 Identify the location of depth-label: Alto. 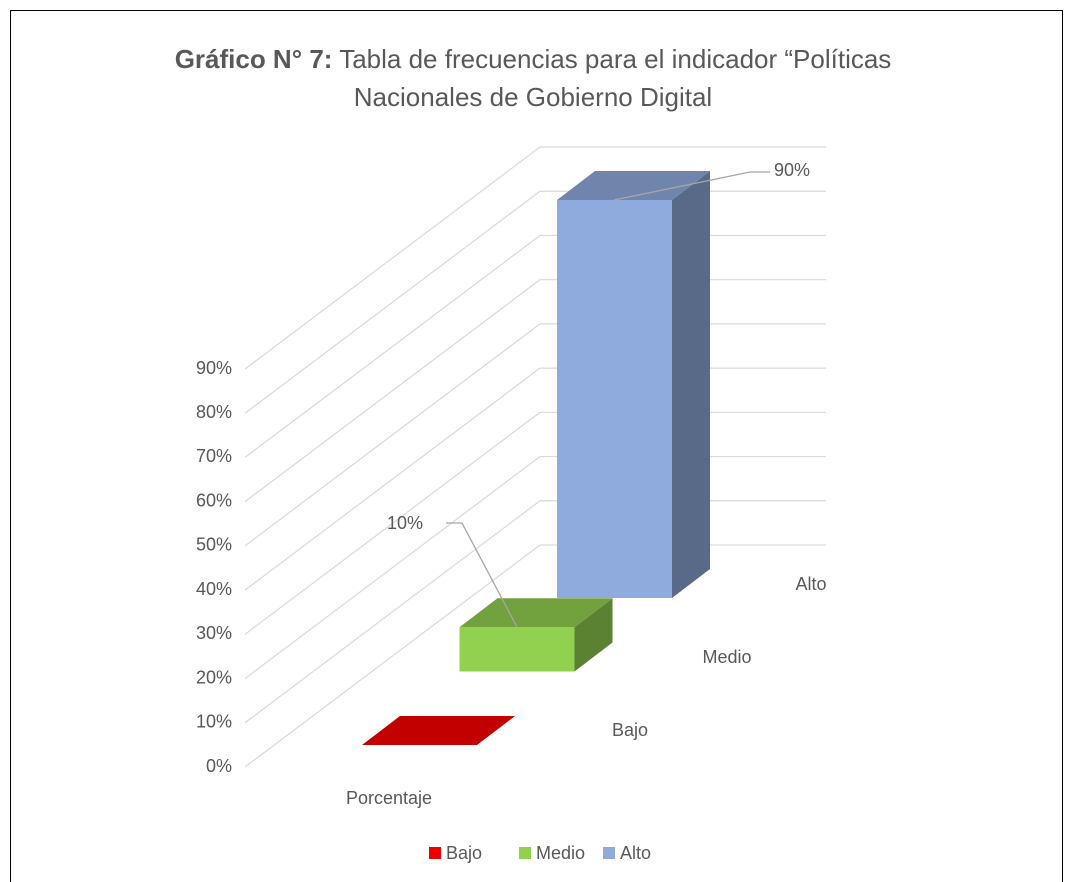
(810, 584).